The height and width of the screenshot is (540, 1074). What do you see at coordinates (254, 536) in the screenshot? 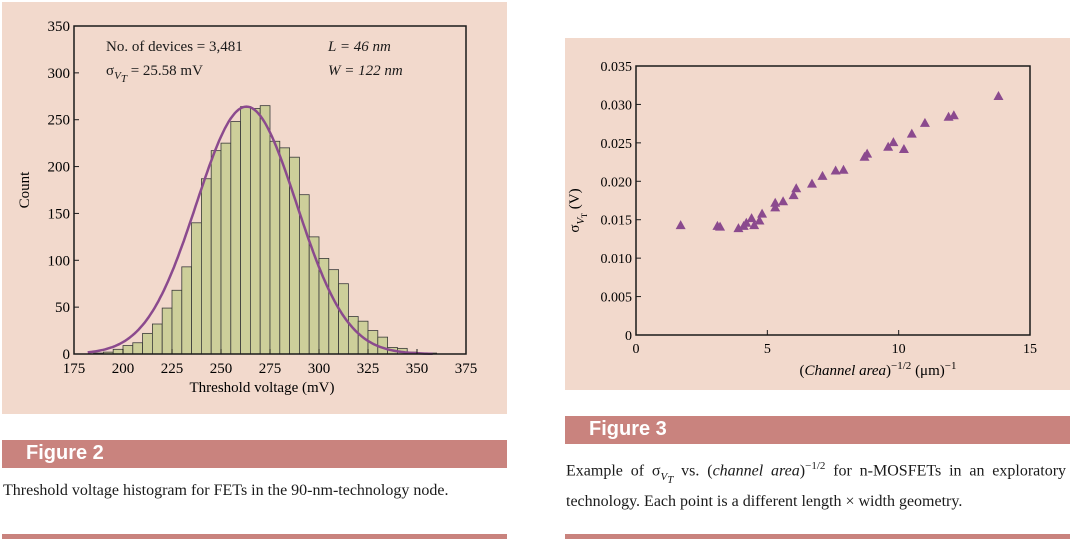
I see `figure2-bottom-rule` at bounding box center [254, 536].